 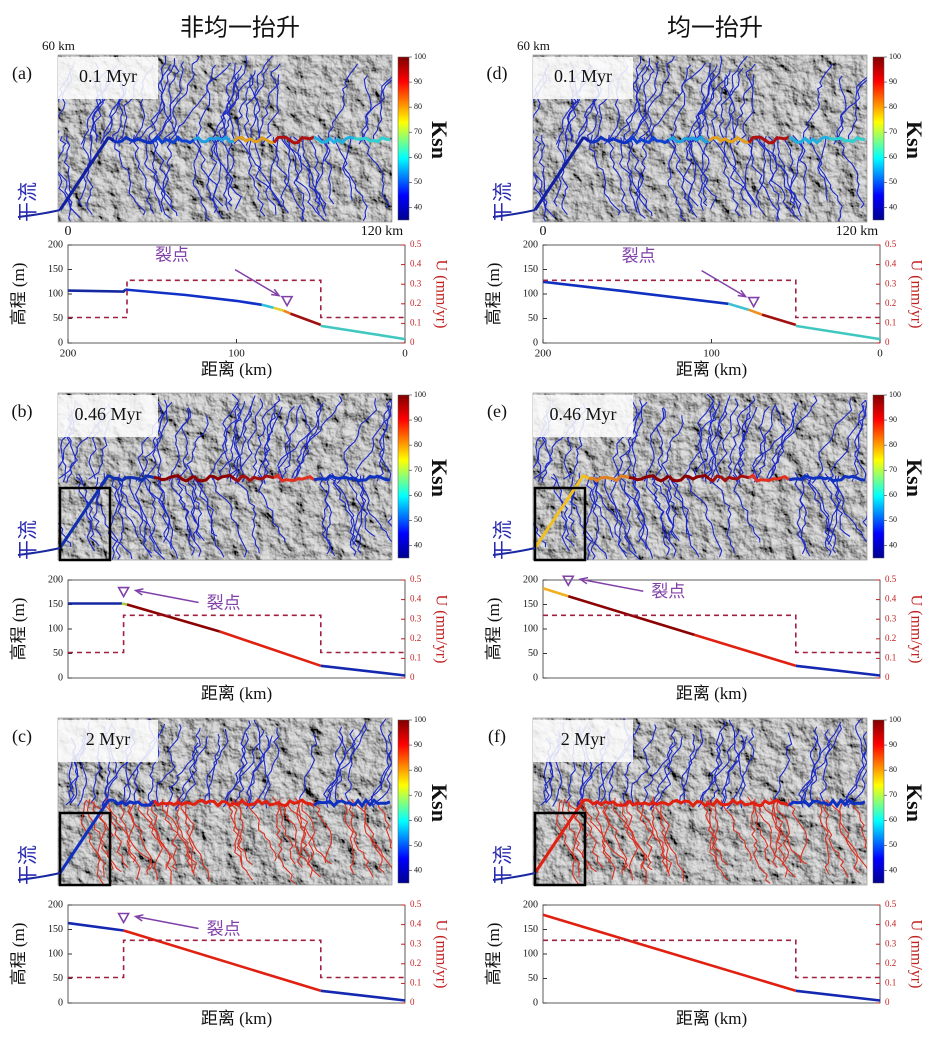 What do you see at coordinates (583, 414) in the screenshot?
I see `time-label: 0.46 Myr` at bounding box center [583, 414].